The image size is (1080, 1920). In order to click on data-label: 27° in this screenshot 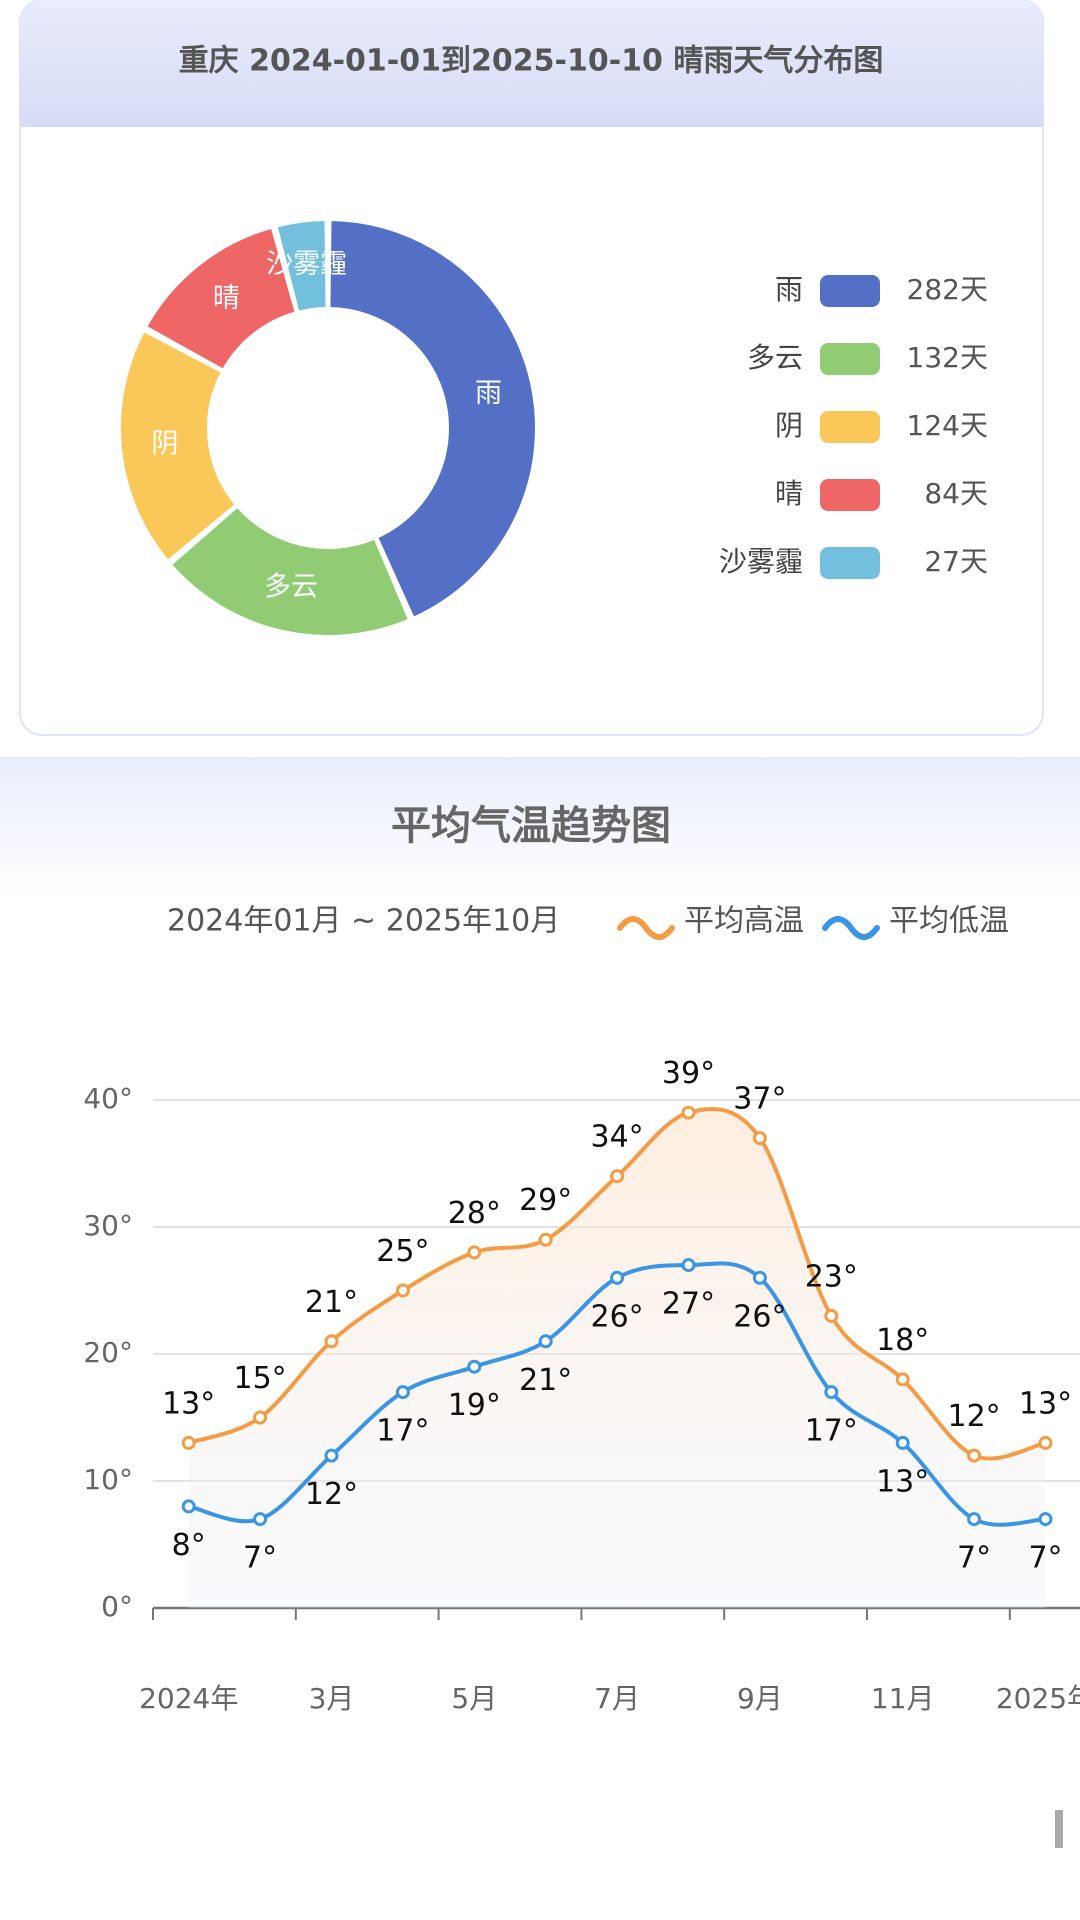, I will do `click(688, 1304)`.